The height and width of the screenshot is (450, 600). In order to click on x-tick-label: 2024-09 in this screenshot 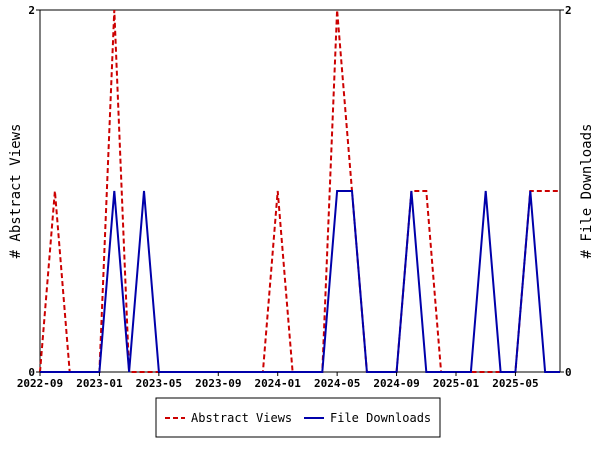, I will do `click(396, 383)`.